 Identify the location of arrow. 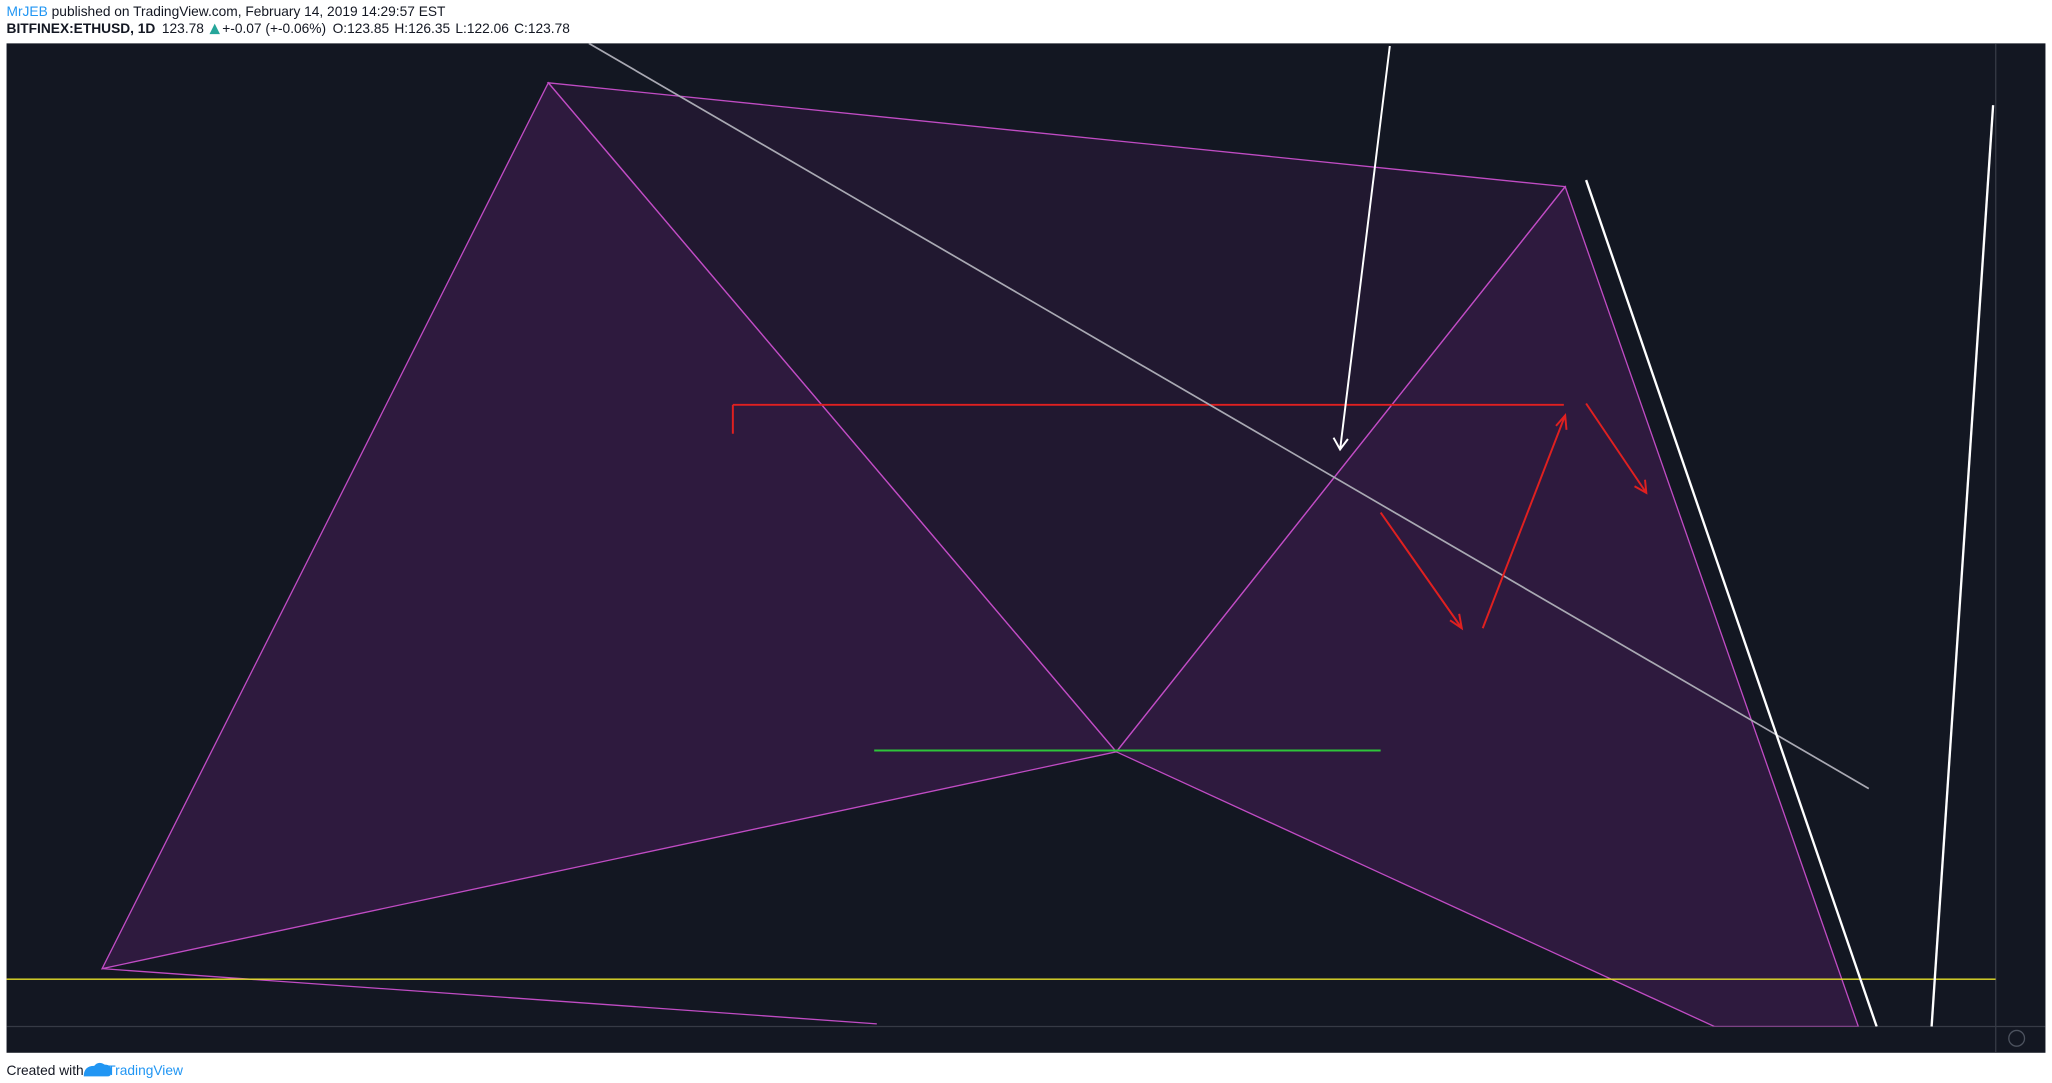
(1365, 247).